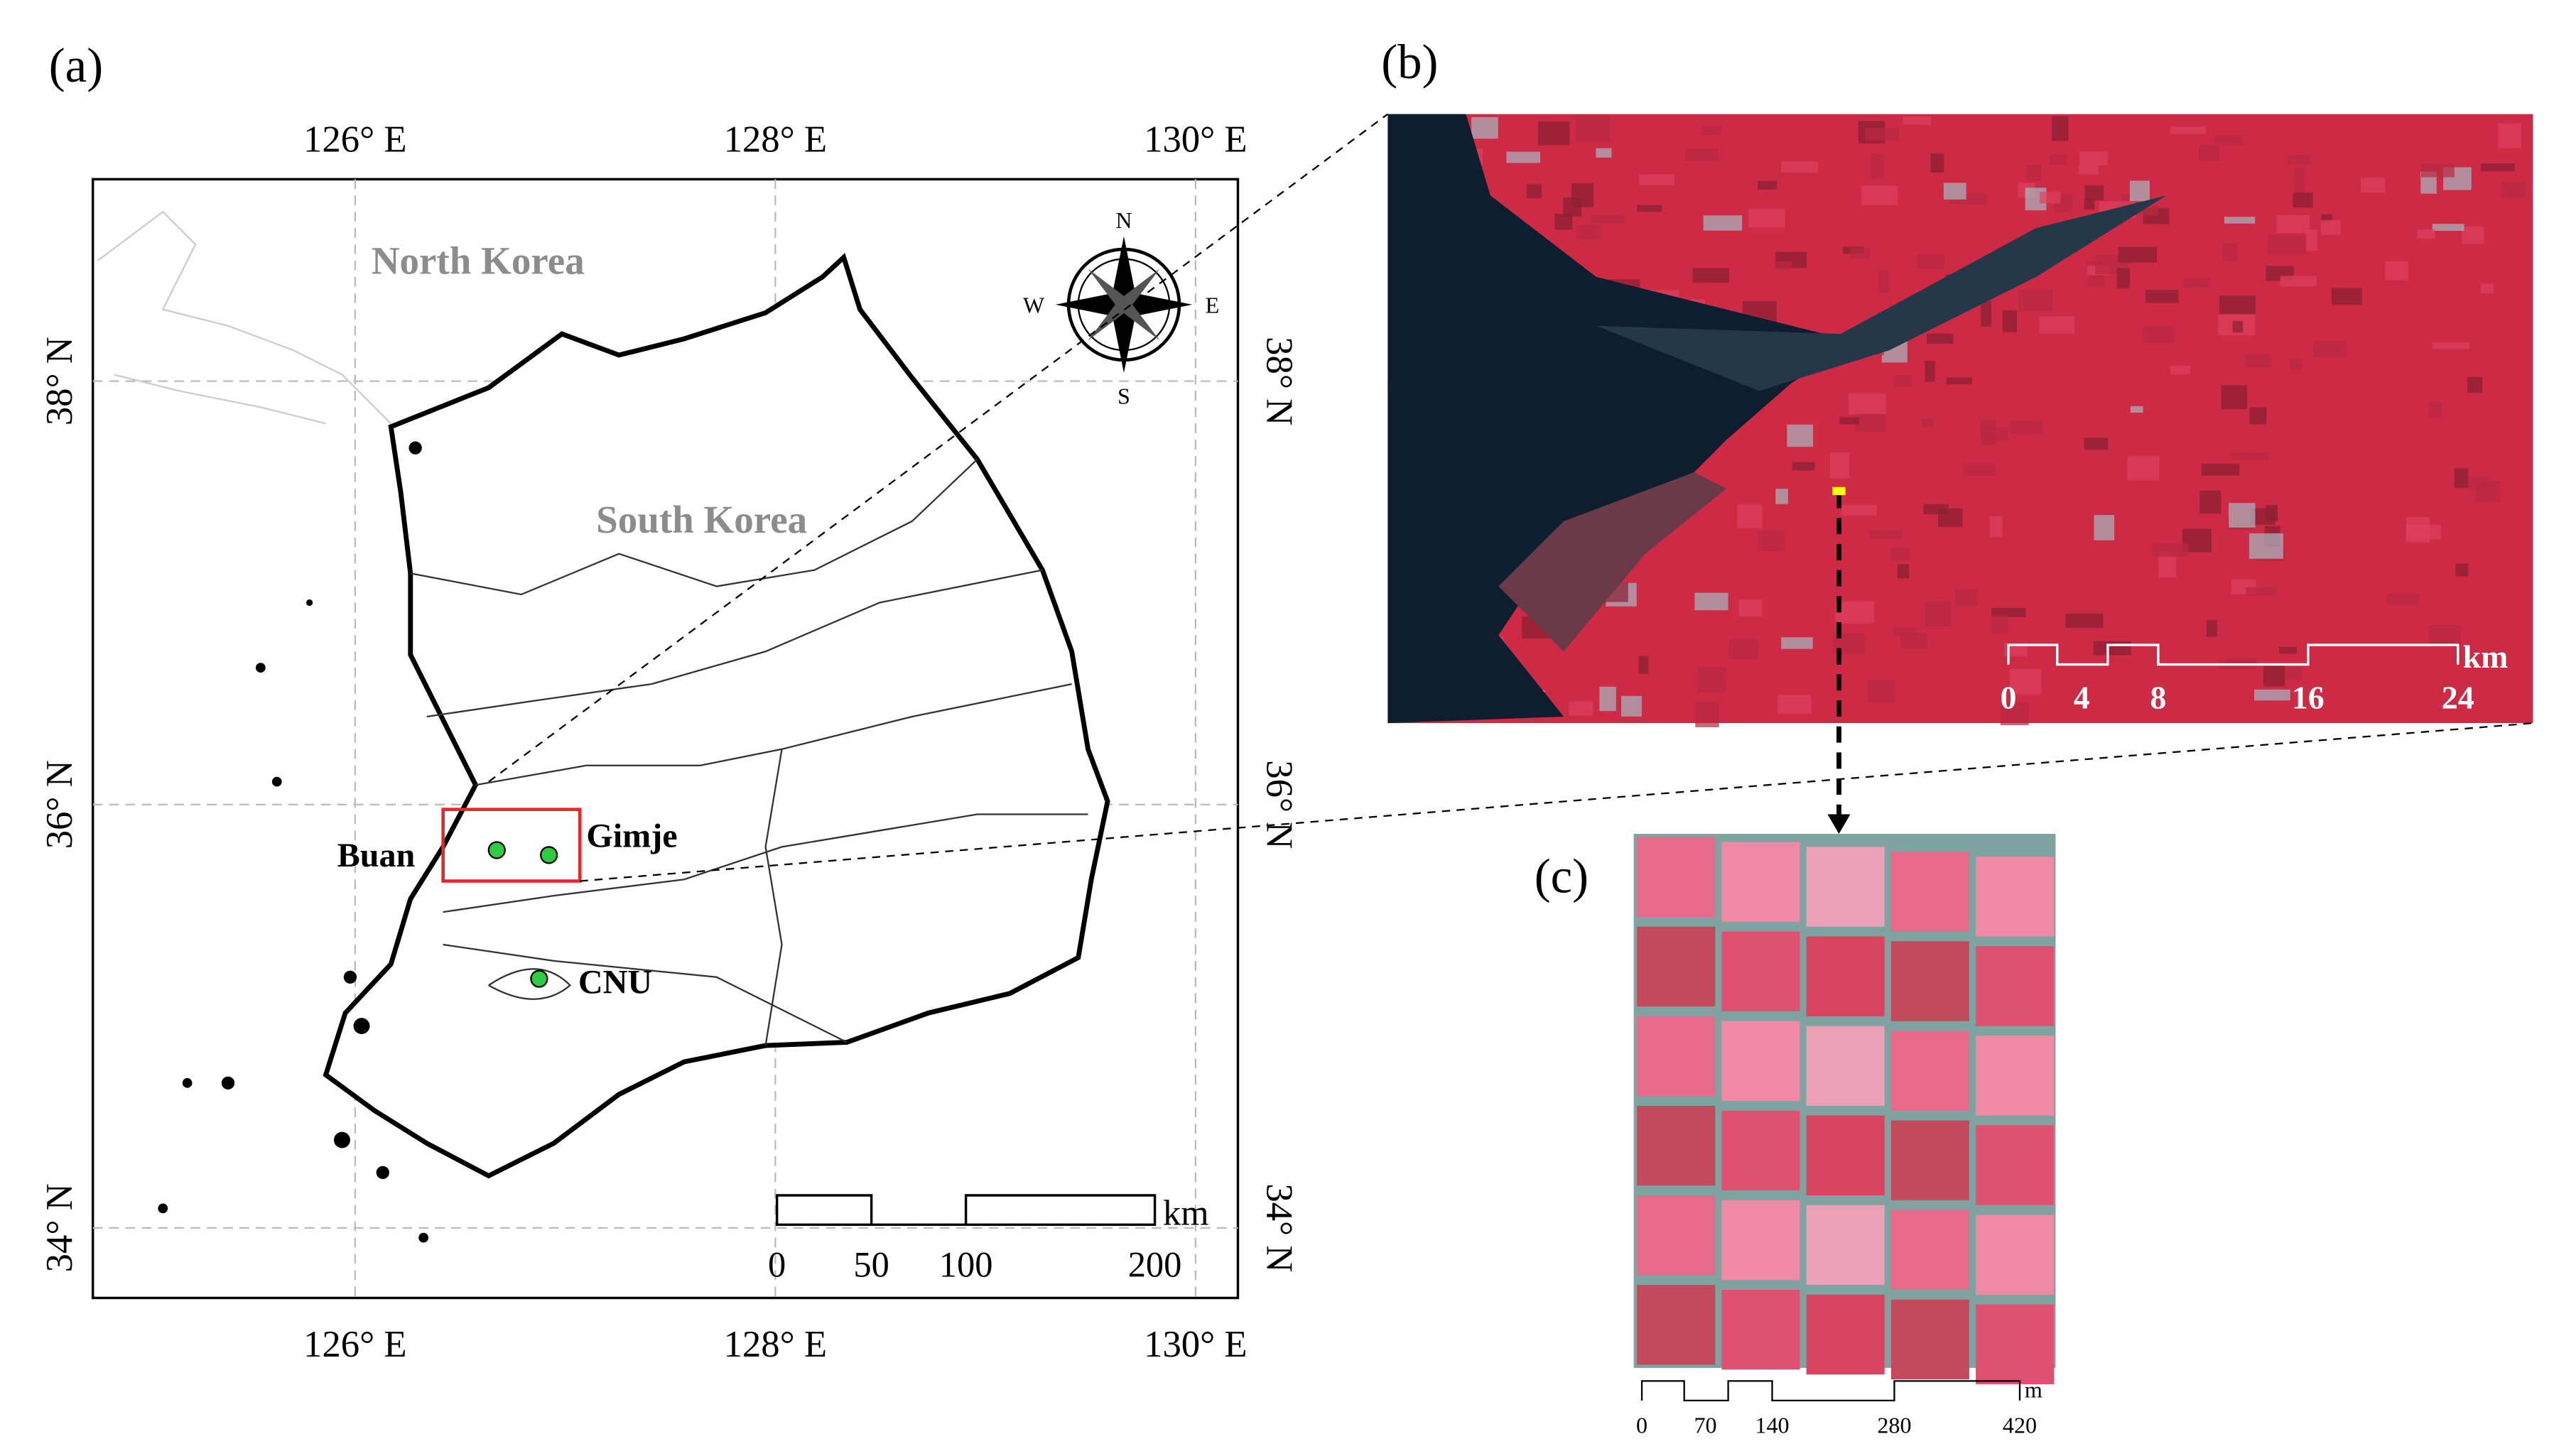 This screenshot has height=1456, width=2554. What do you see at coordinates (478, 260) in the screenshot?
I see `place-name: North Korea` at bounding box center [478, 260].